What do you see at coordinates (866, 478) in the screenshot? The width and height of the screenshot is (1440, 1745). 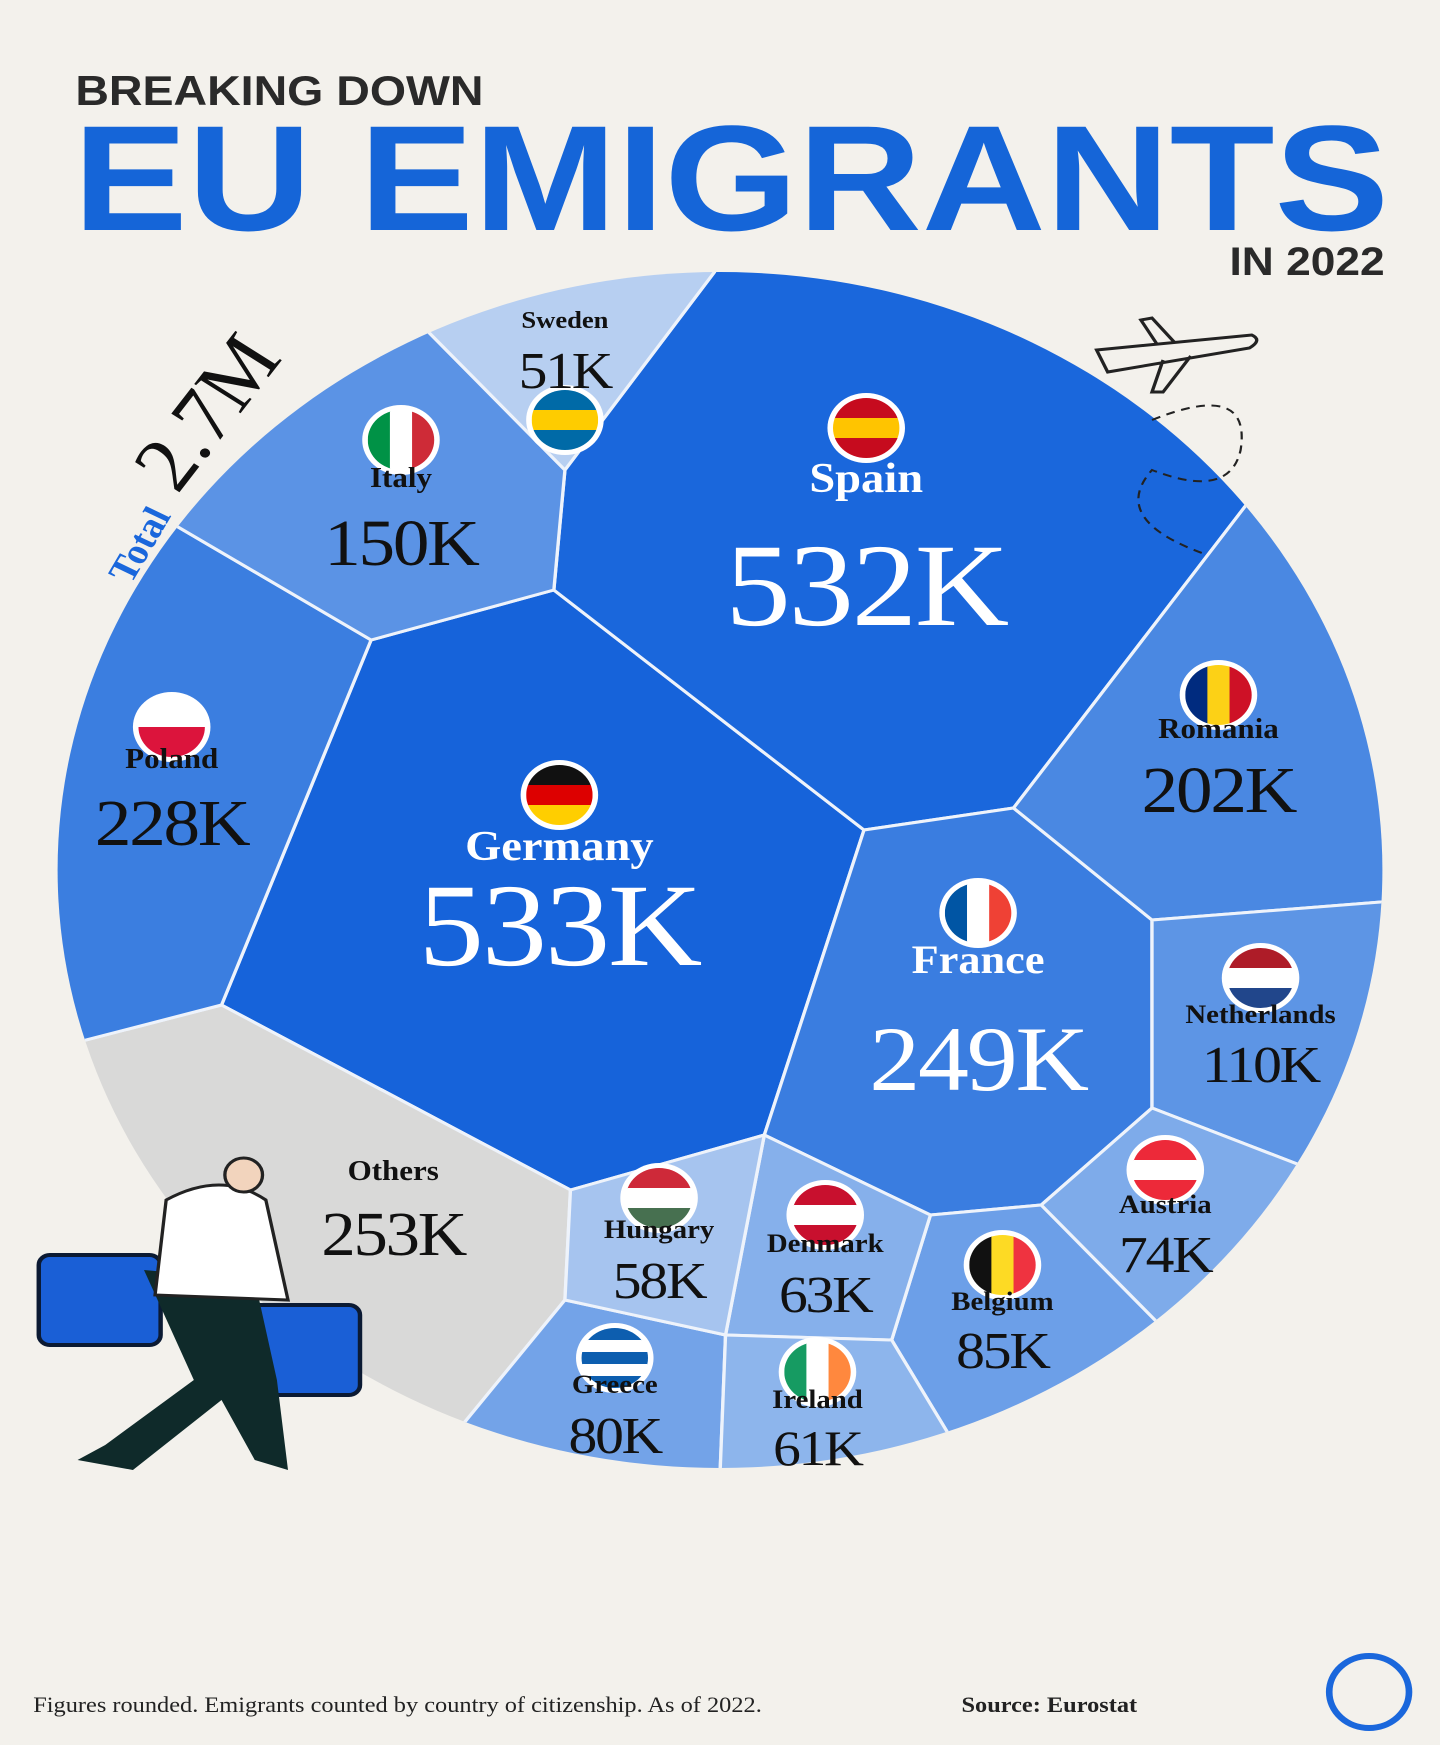 I see `cell-name: Spain` at bounding box center [866, 478].